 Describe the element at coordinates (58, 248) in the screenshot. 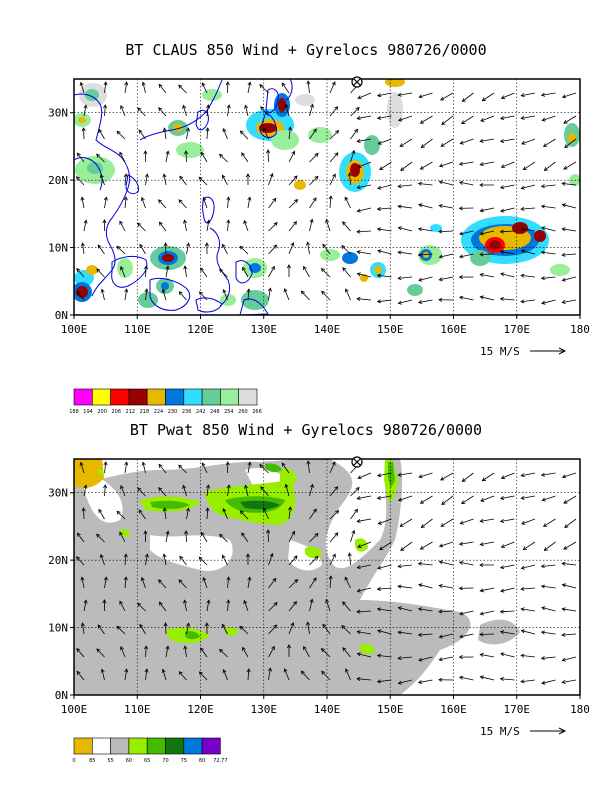

I see `y-tick-label: 10N` at that location.